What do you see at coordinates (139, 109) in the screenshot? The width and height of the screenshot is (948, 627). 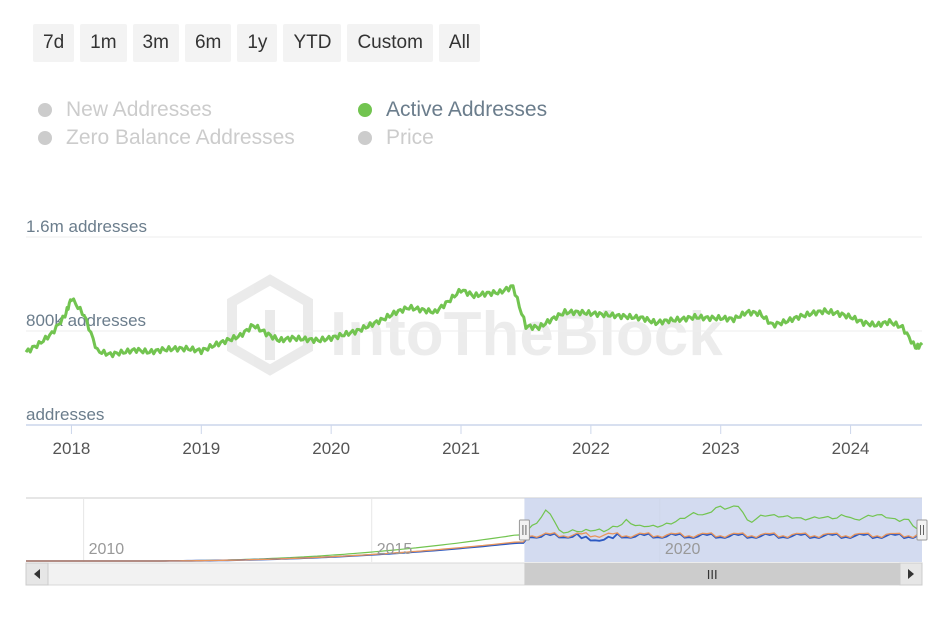 I see `legend-label: New Addresses` at bounding box center [139, 109].